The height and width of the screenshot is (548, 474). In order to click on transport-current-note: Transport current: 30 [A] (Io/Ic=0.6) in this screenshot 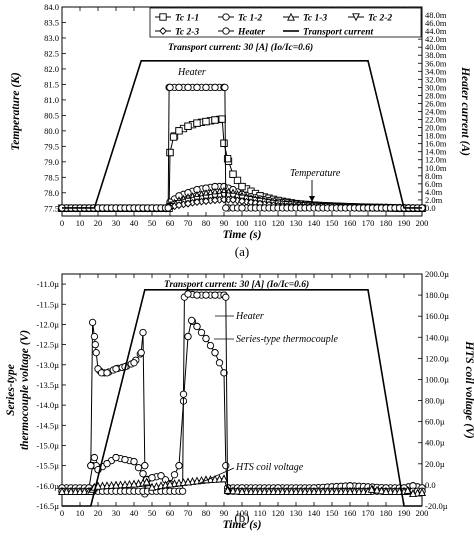, I will do `click(236, 284)`.